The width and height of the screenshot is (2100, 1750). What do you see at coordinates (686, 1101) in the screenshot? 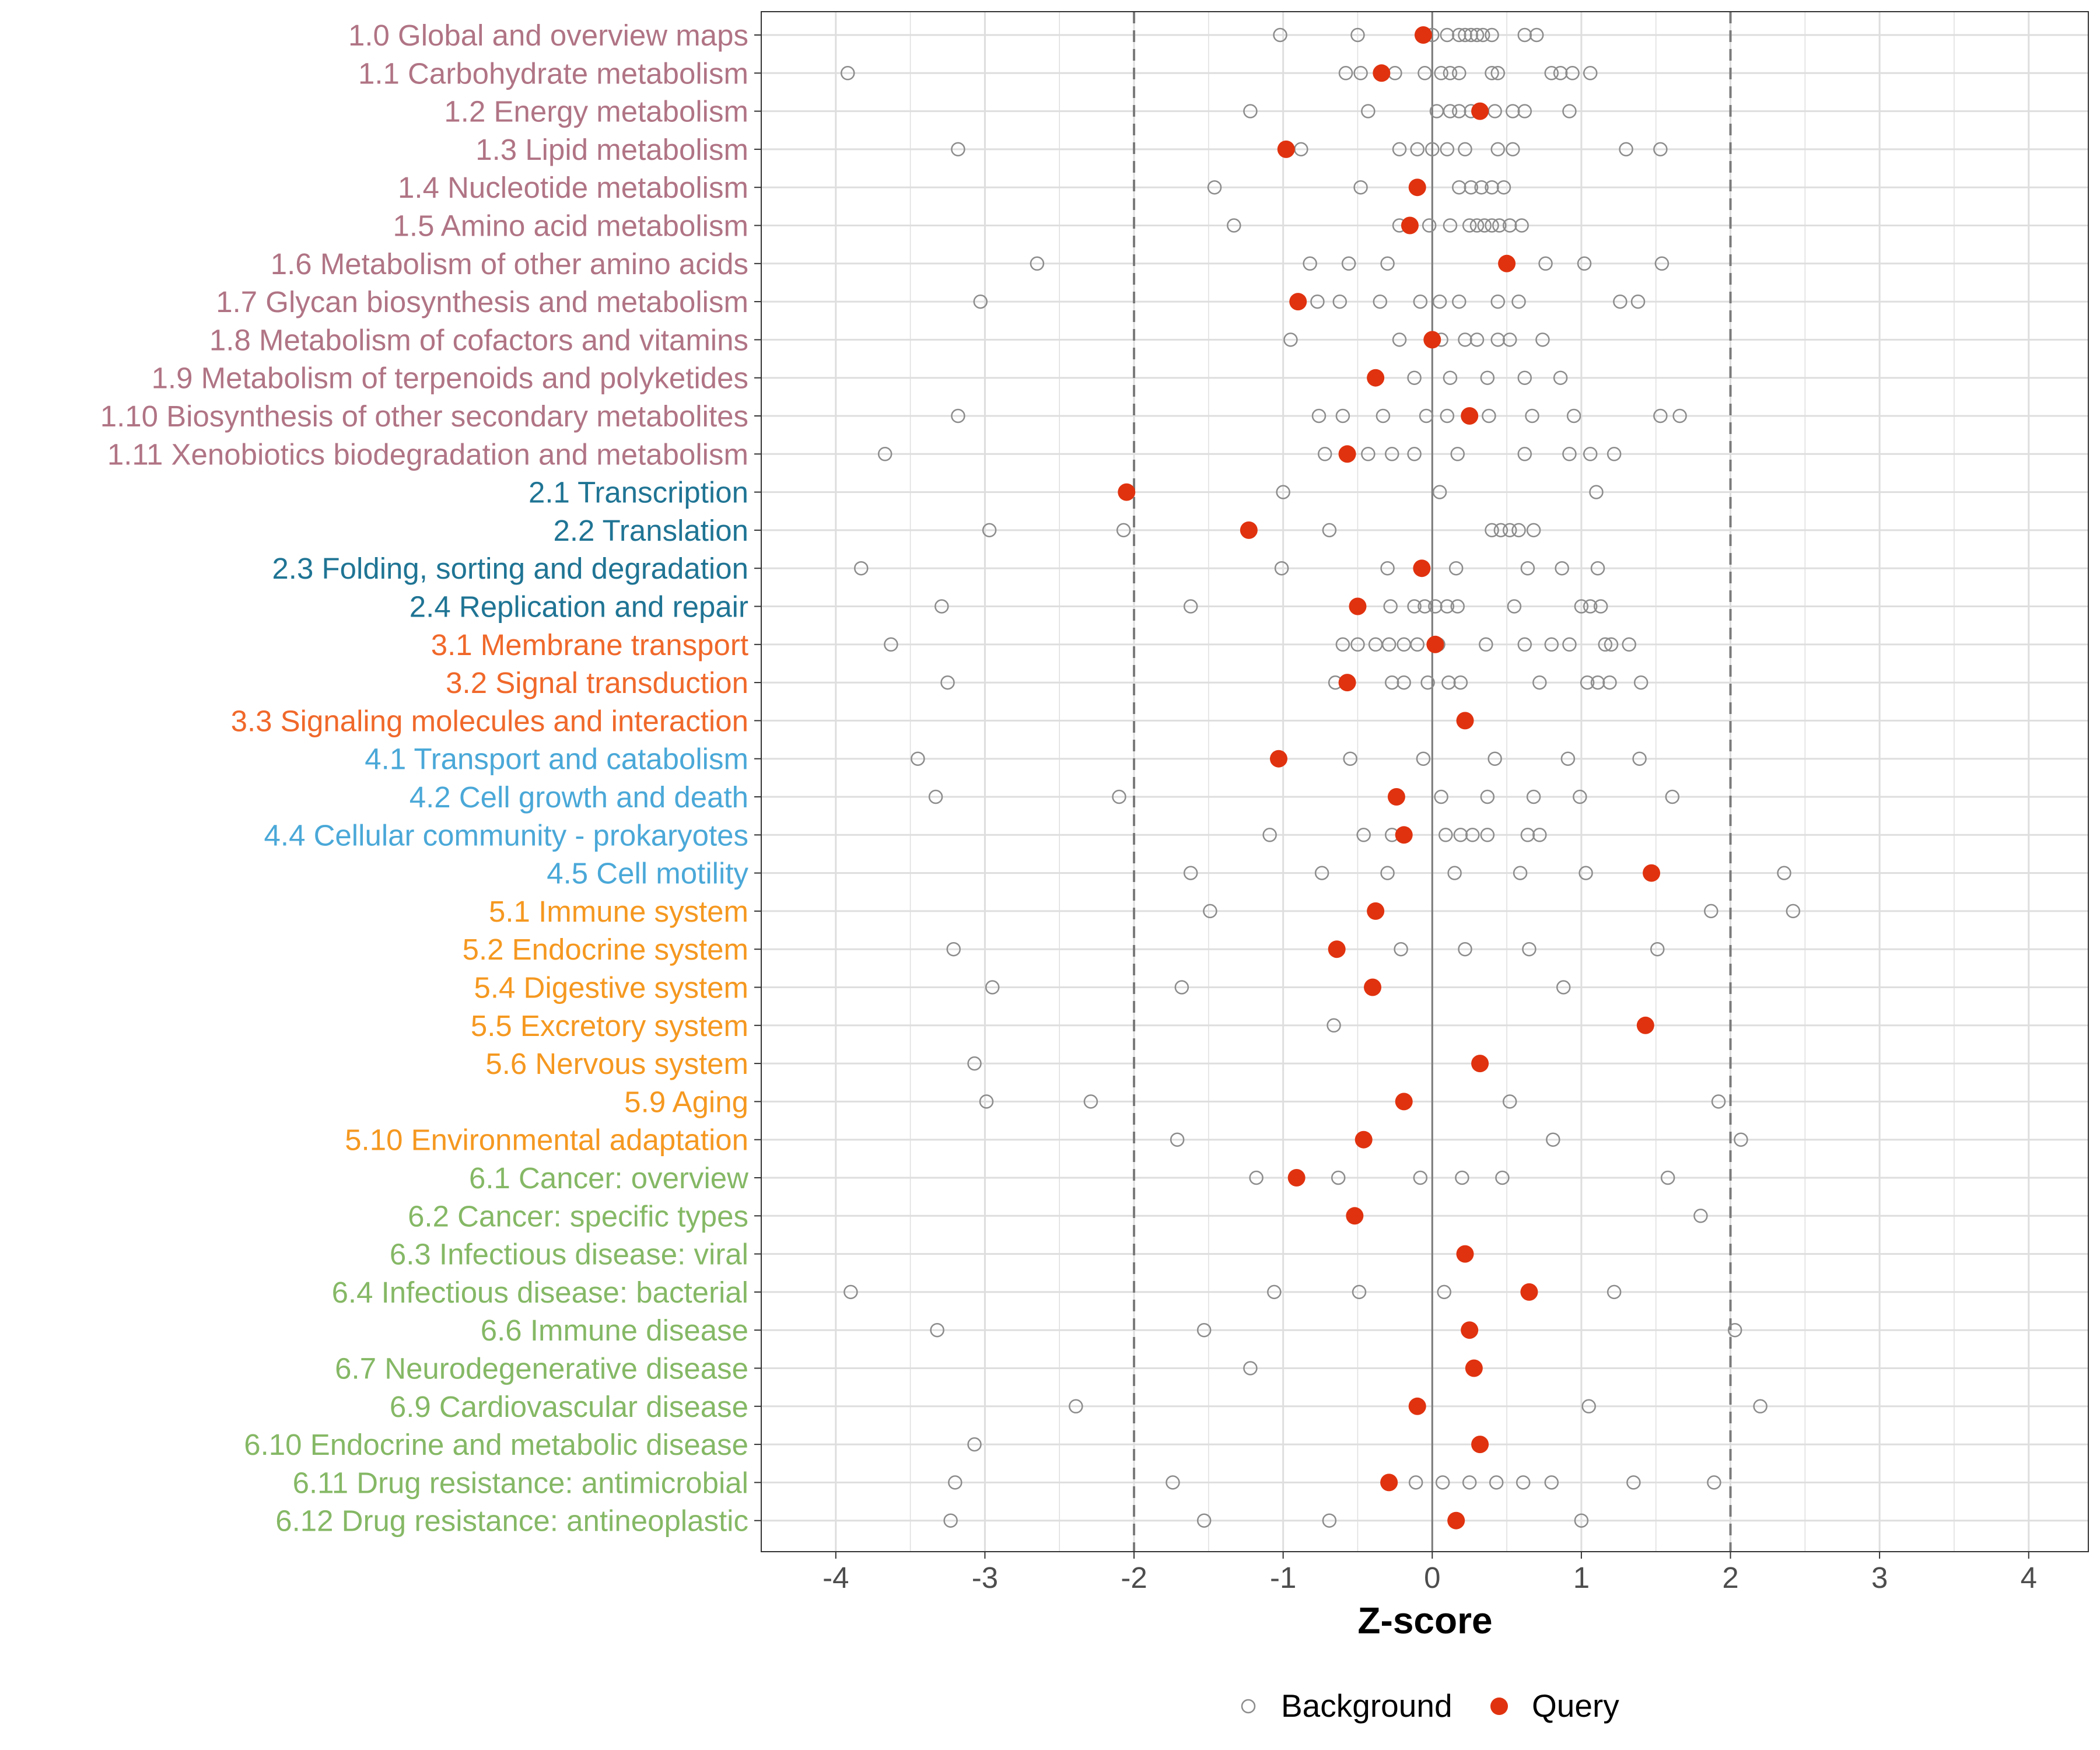
I see `category-label: 5.9 Aging` at bounding box center [686, 1101].